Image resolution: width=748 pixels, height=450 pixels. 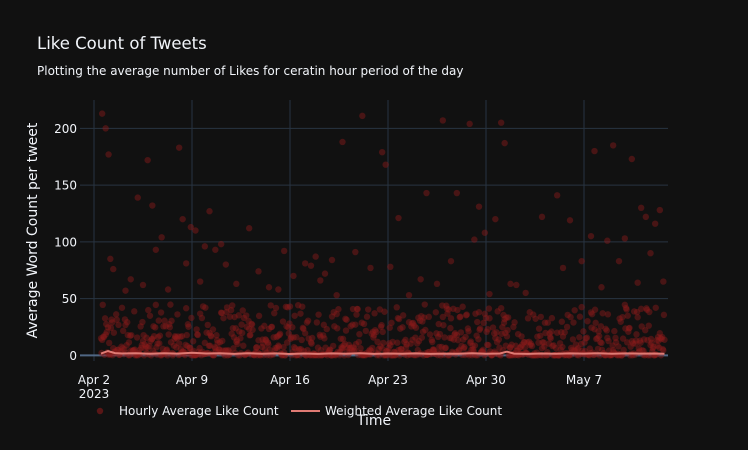 I want to click on x-tick-label: Apr 9, so click(x=192, y=380).